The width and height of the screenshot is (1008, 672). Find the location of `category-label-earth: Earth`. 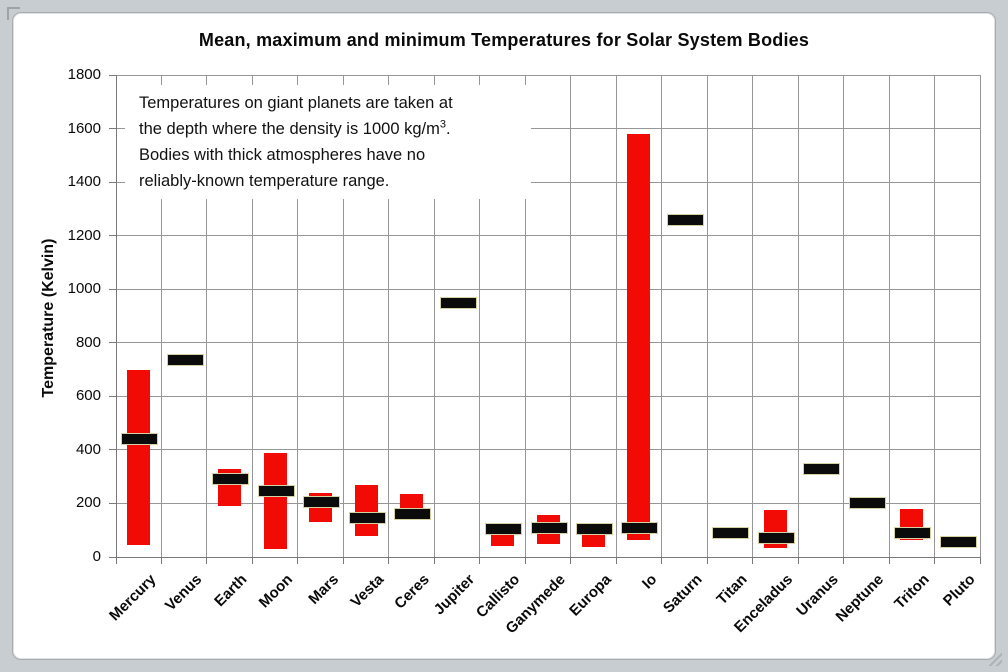

category-label-earth: Earth is located at coordinates (231, 591).